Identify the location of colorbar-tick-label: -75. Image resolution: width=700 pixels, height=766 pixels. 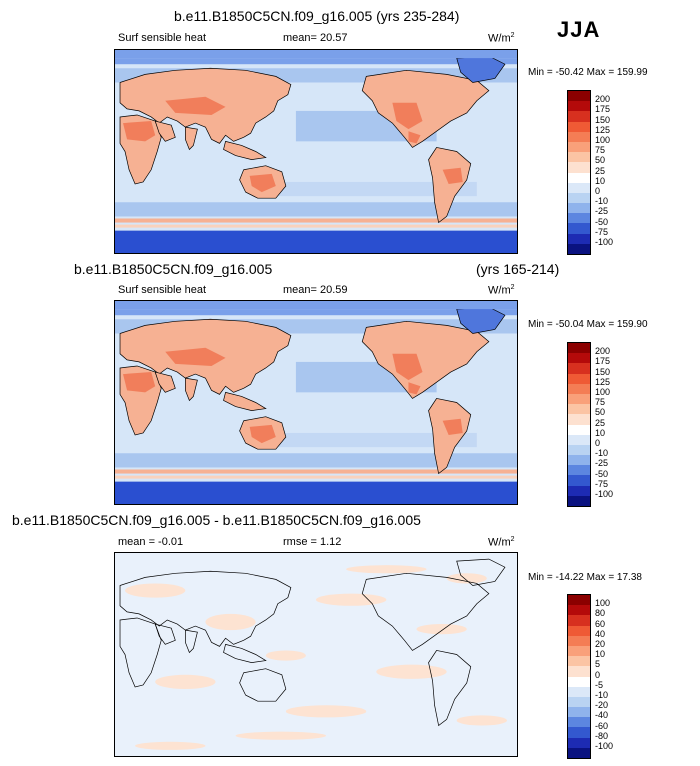
(602, 483).